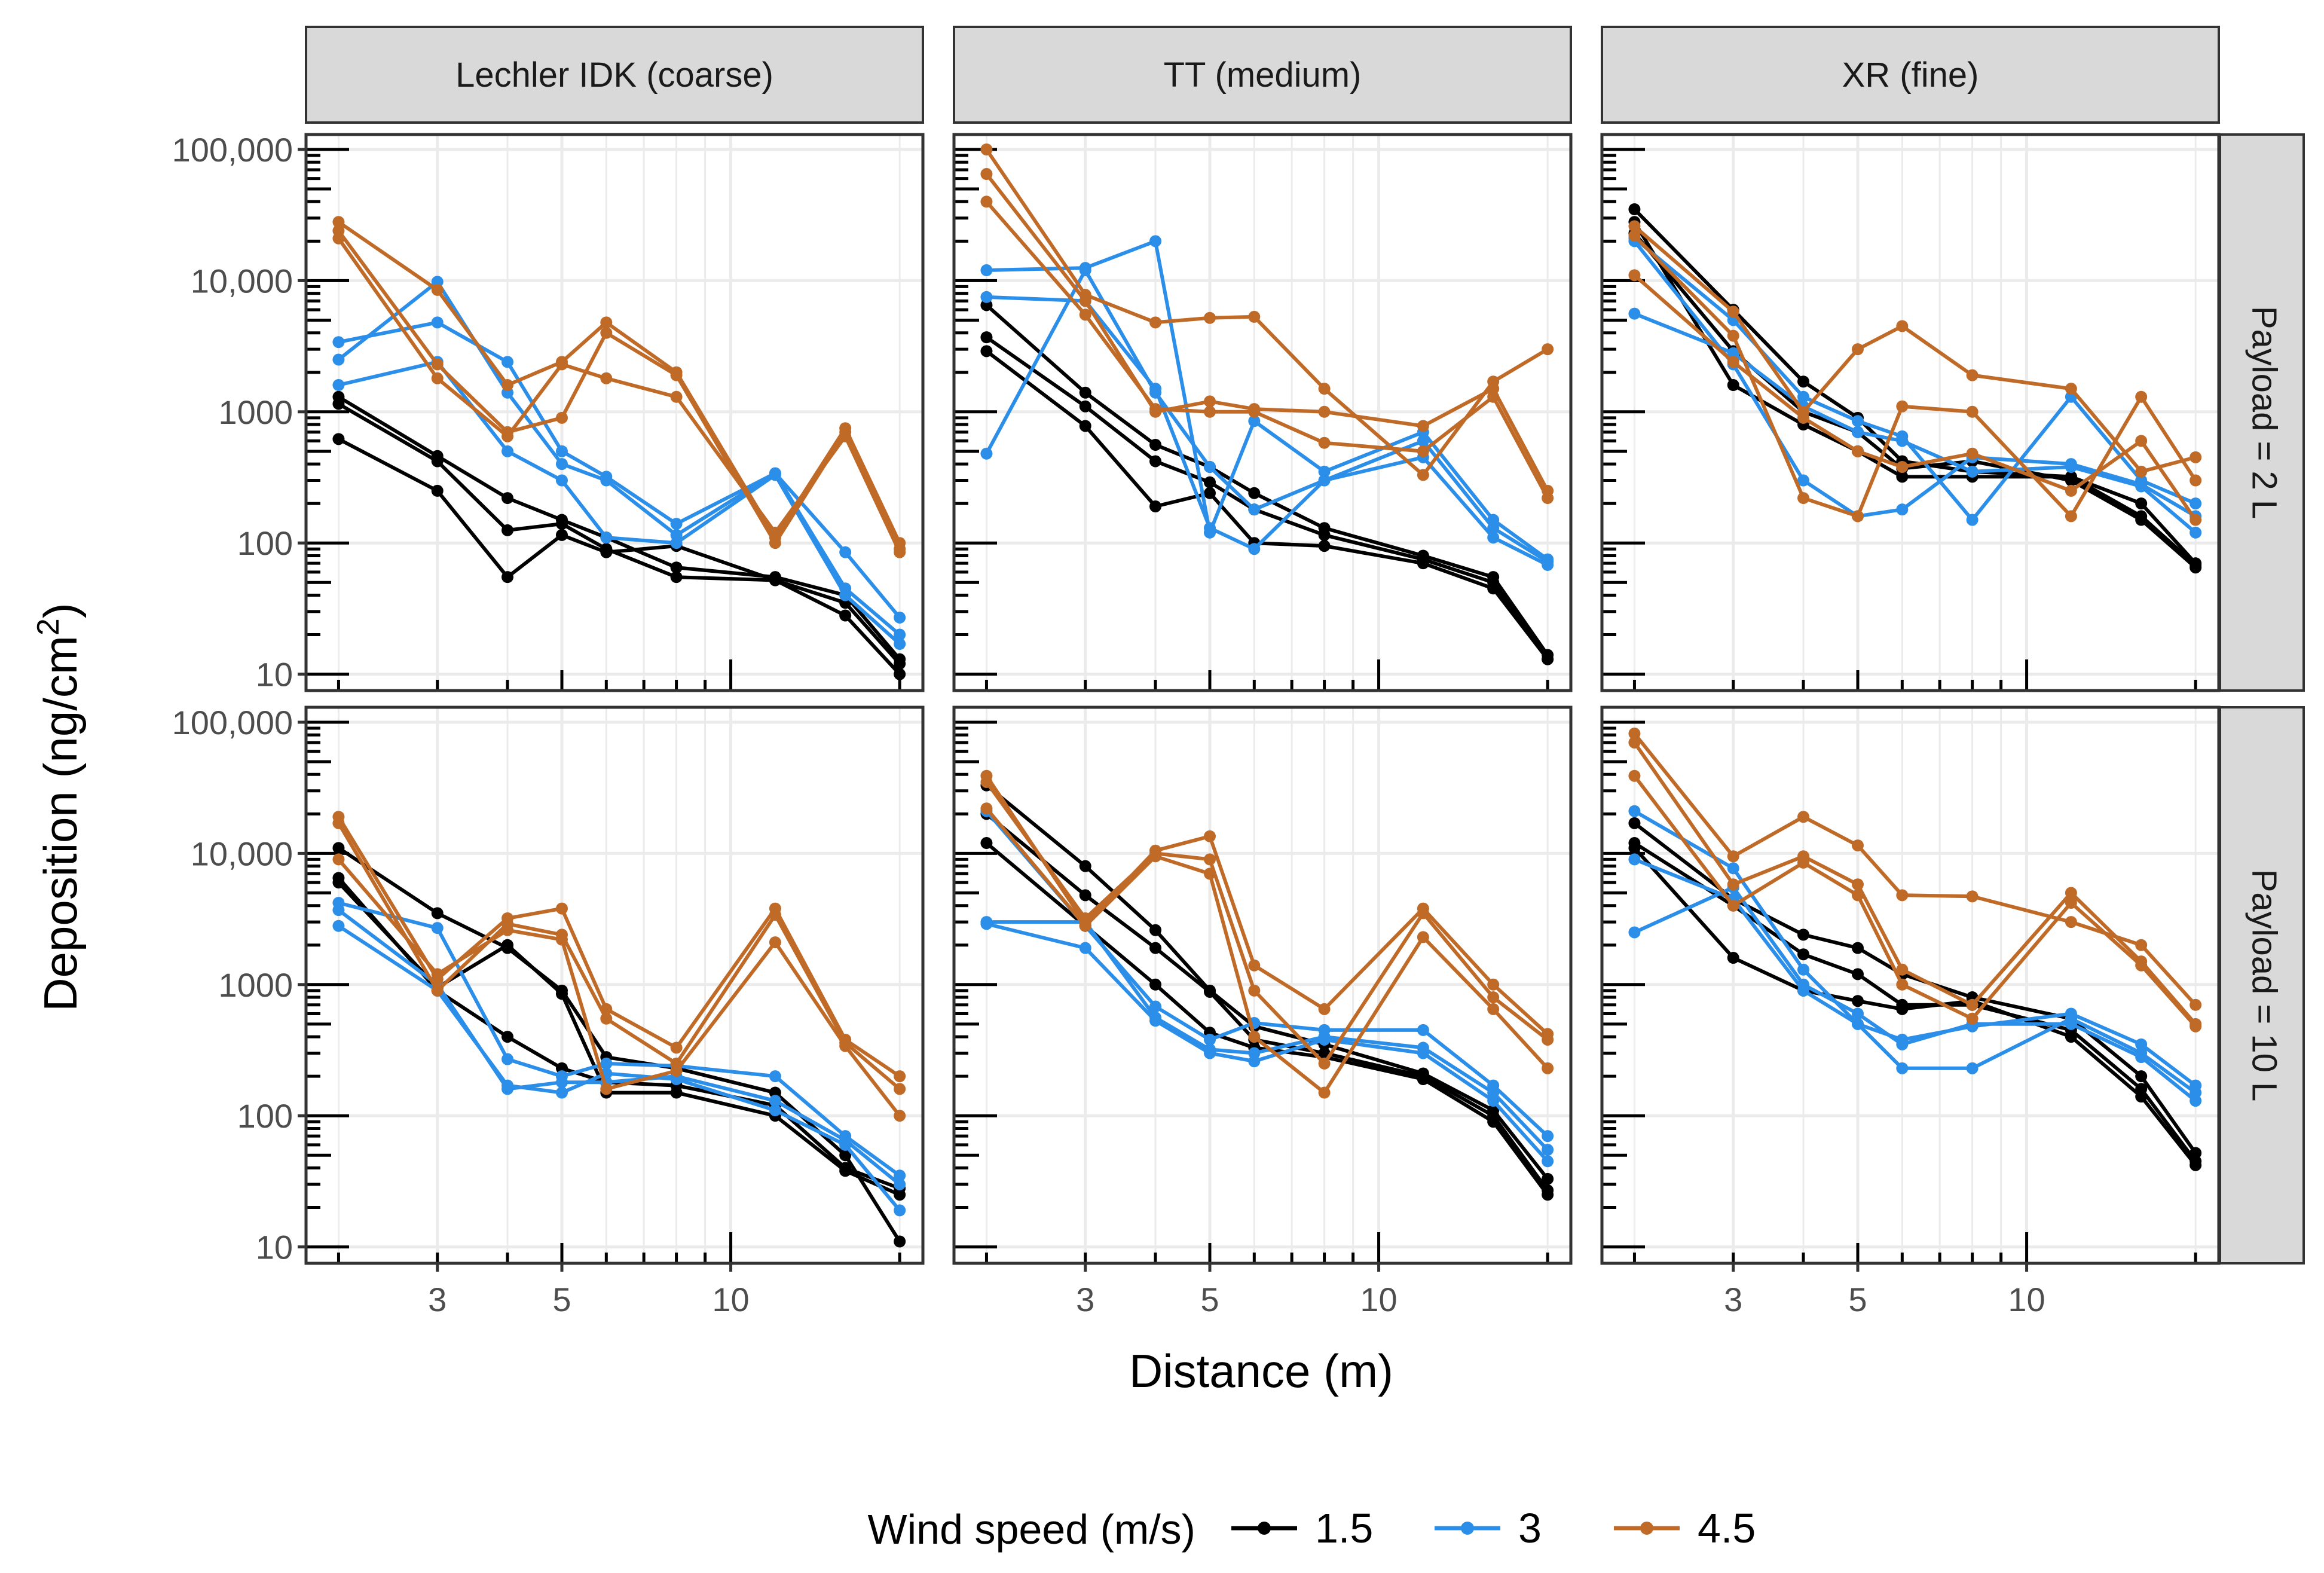 The height and width of the screenshot is (1573, 2324). Describe the element at coordinates (60, 610) in the screenshot. I see `y-axis-title-close: )` at that location.